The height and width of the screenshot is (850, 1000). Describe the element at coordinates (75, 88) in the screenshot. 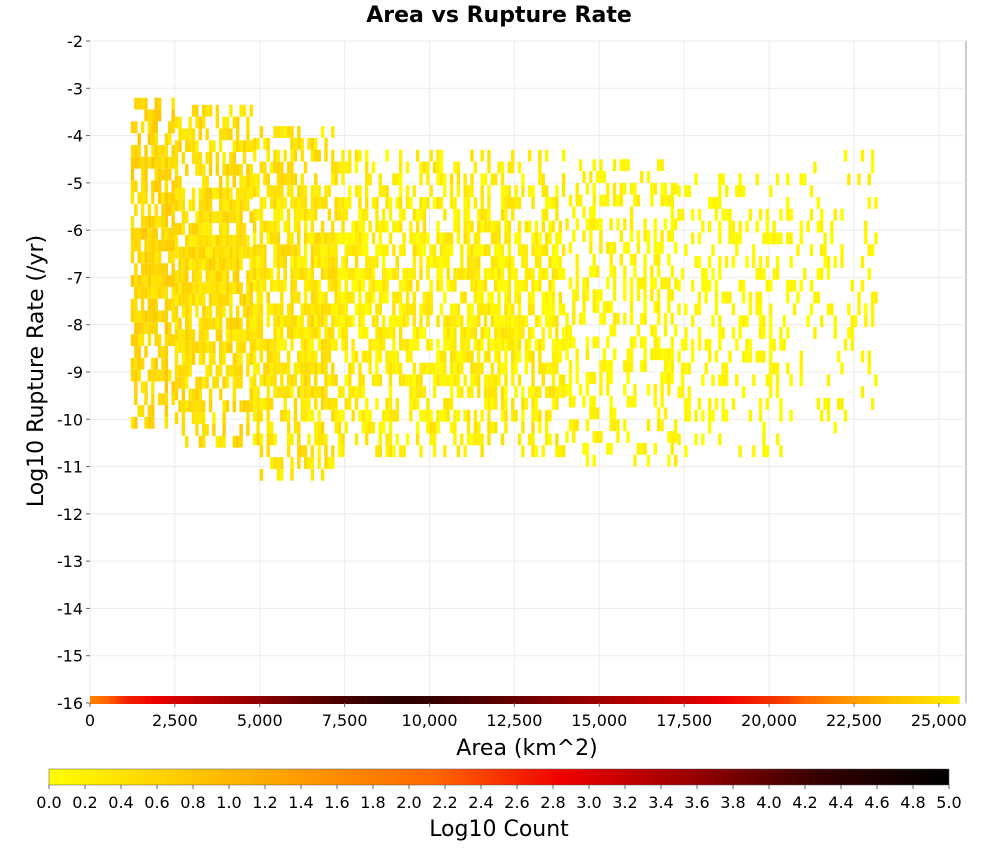

I see `y-tick-label: -3` at that location.